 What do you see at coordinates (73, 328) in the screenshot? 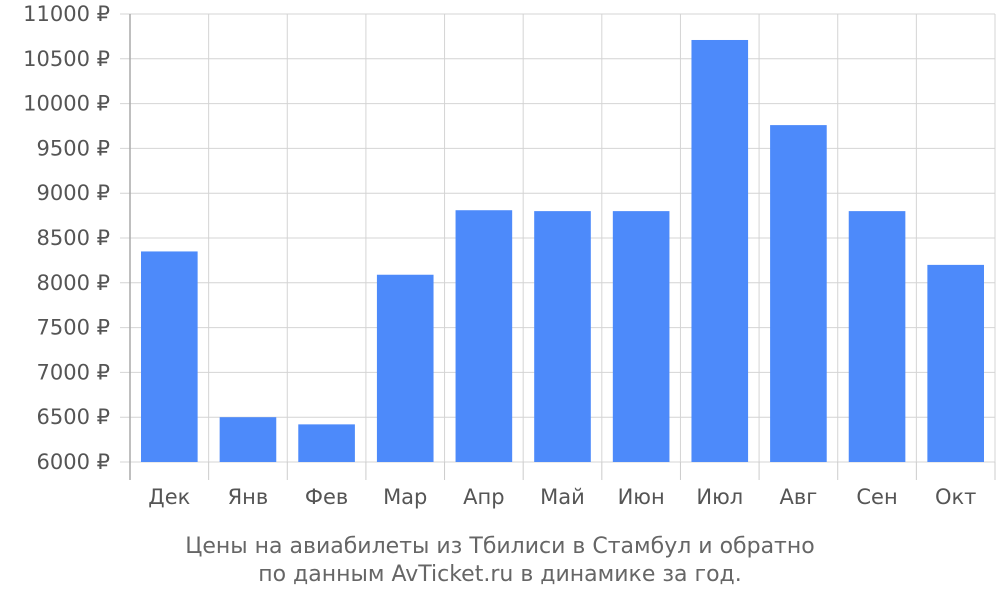
I see `y-tick-label: 7500 ₽` at bounding box center [73, 328].